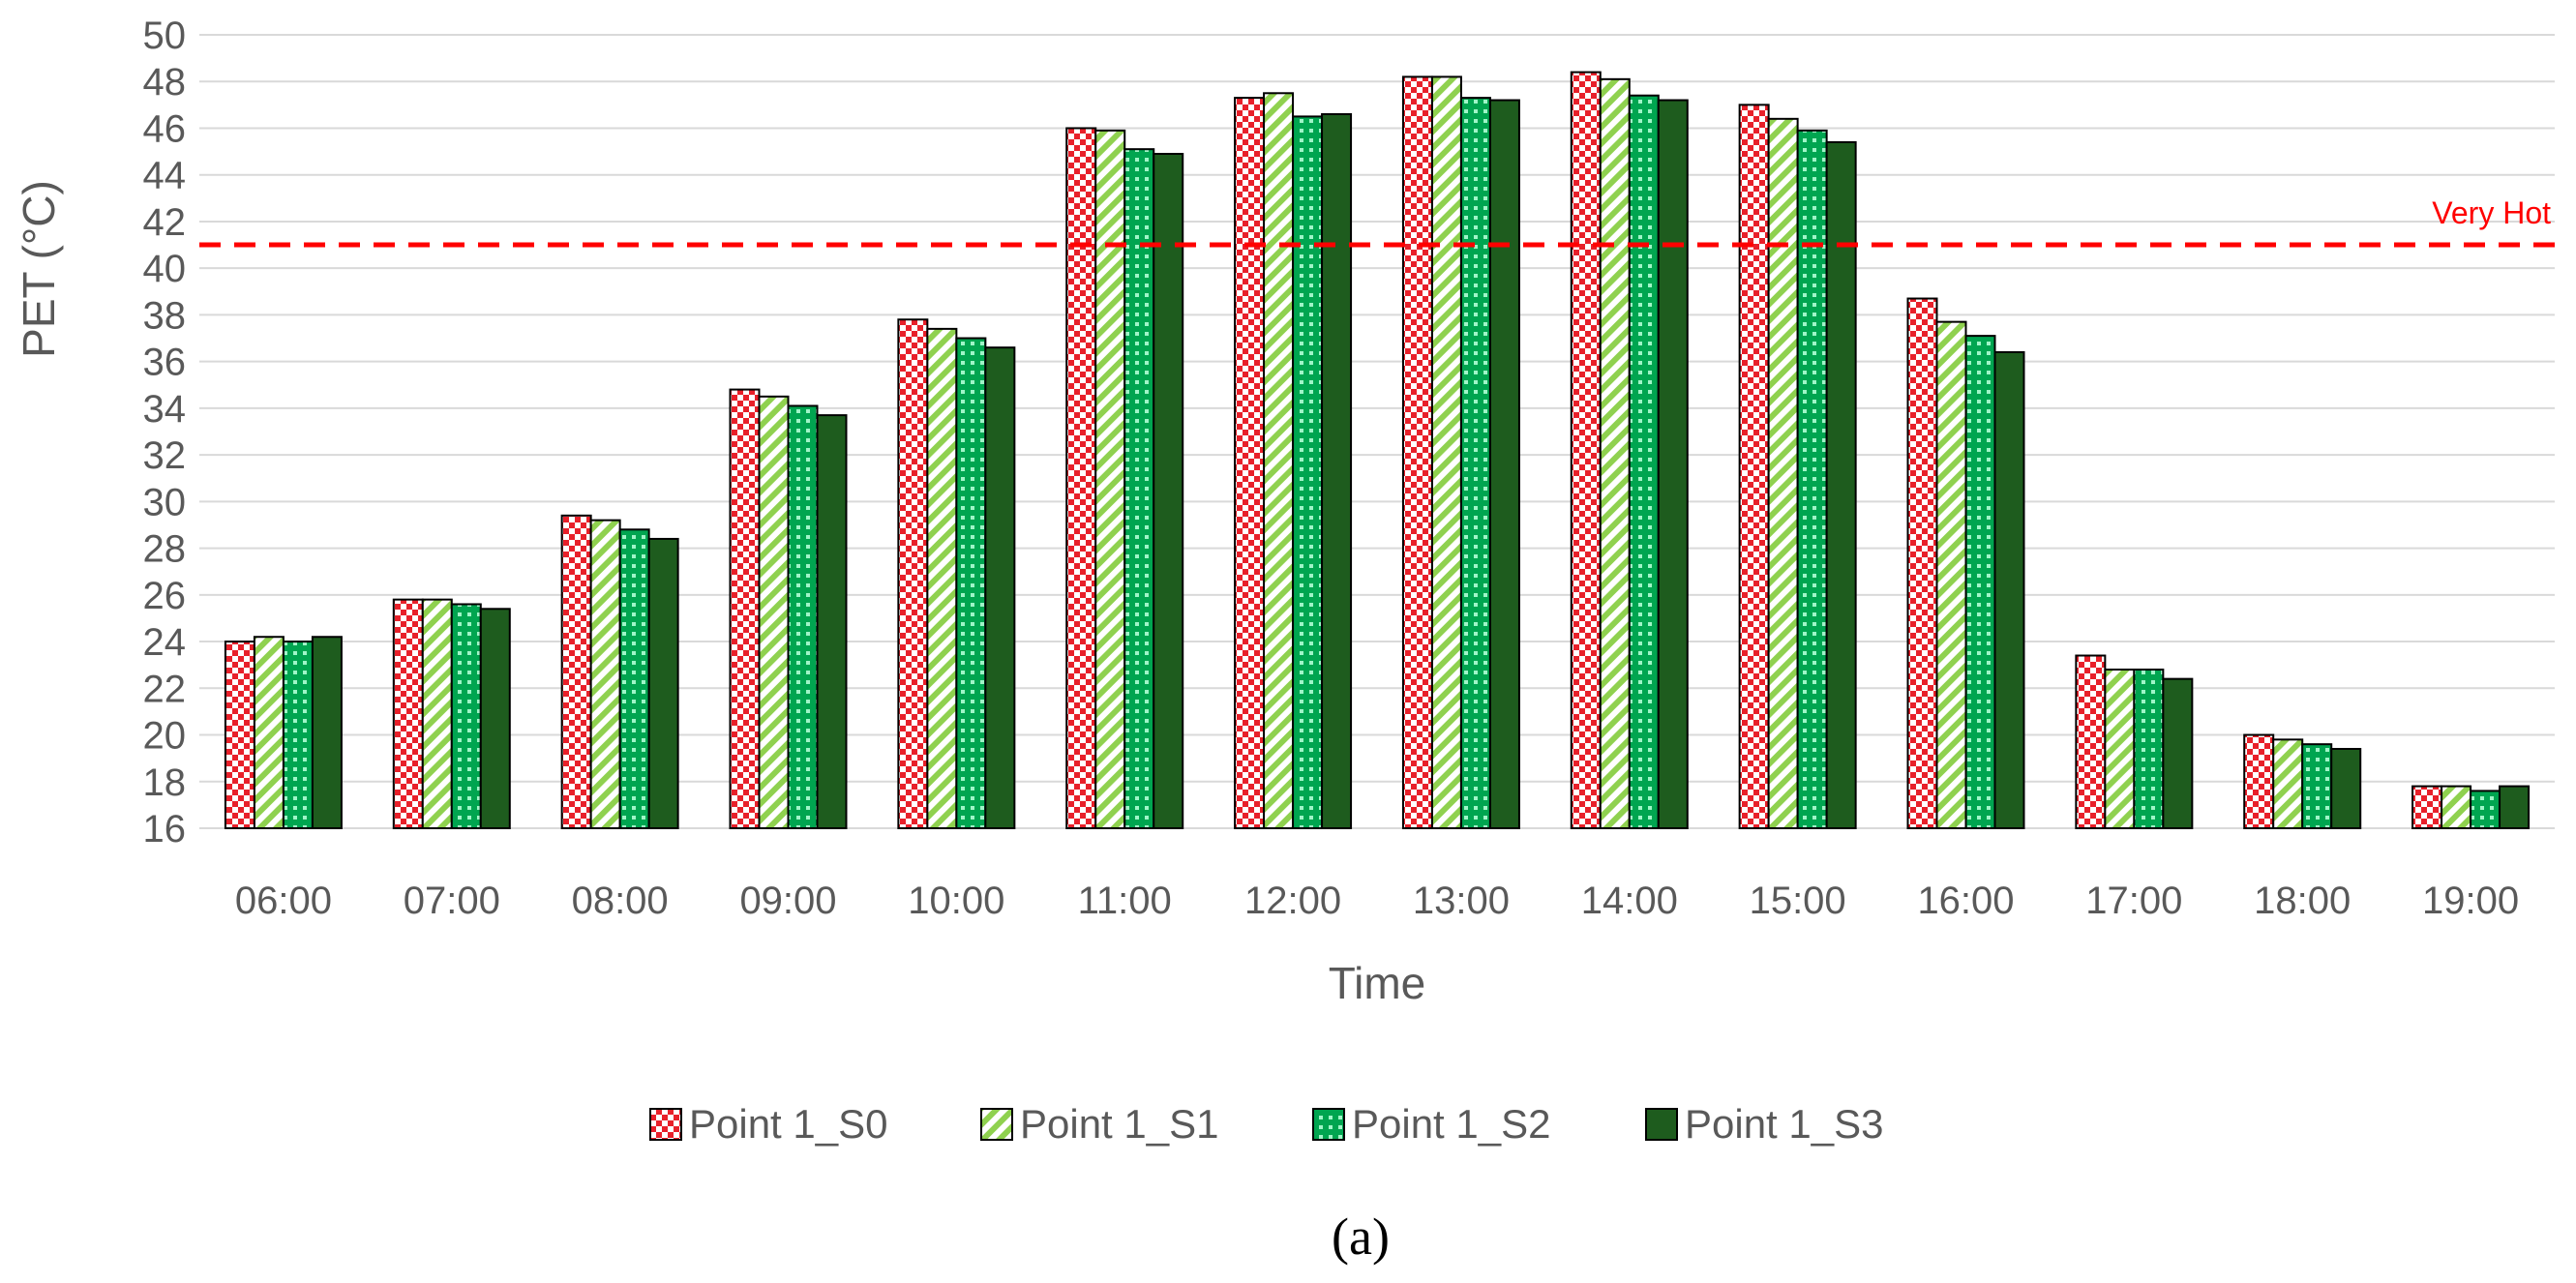 This screenshot has width=2576, height=1283. I want to click on bar-point-1-s0-1900, so click(2427, 807).